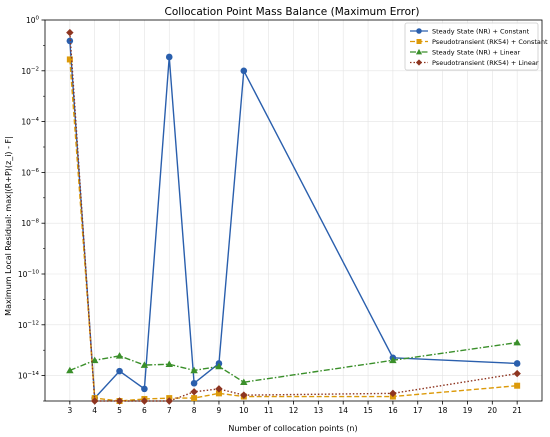 Image resolution: width=550 pixels, height=437 pixels. Describe the element at coordinates (244, 410) in the screenshot. I see `x-tick-label: 10` at that location.